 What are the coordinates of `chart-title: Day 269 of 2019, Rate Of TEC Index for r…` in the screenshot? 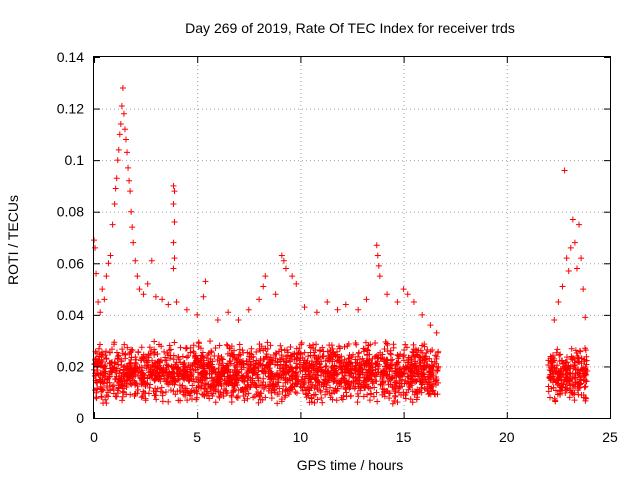 It's located at (350, 28).